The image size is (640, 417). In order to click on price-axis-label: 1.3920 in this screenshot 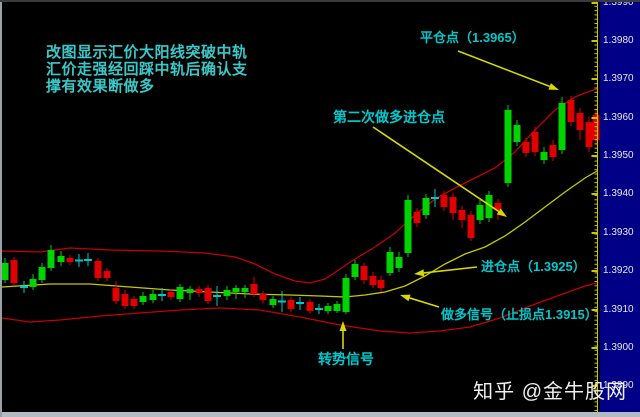, I will do `click(618, 270)`.